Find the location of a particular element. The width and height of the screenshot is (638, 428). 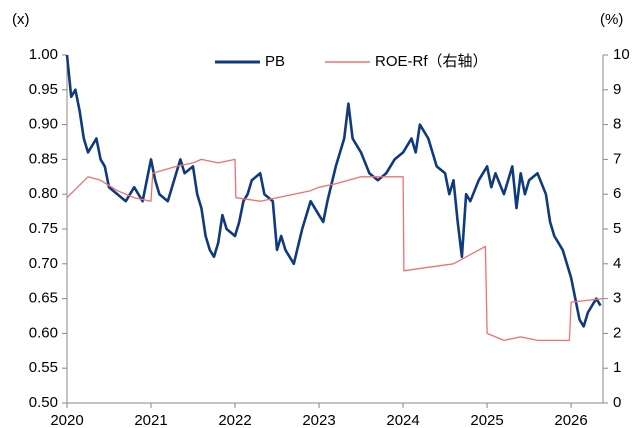

y-tick-label: 0.55 is located at coordinates (43, 367).